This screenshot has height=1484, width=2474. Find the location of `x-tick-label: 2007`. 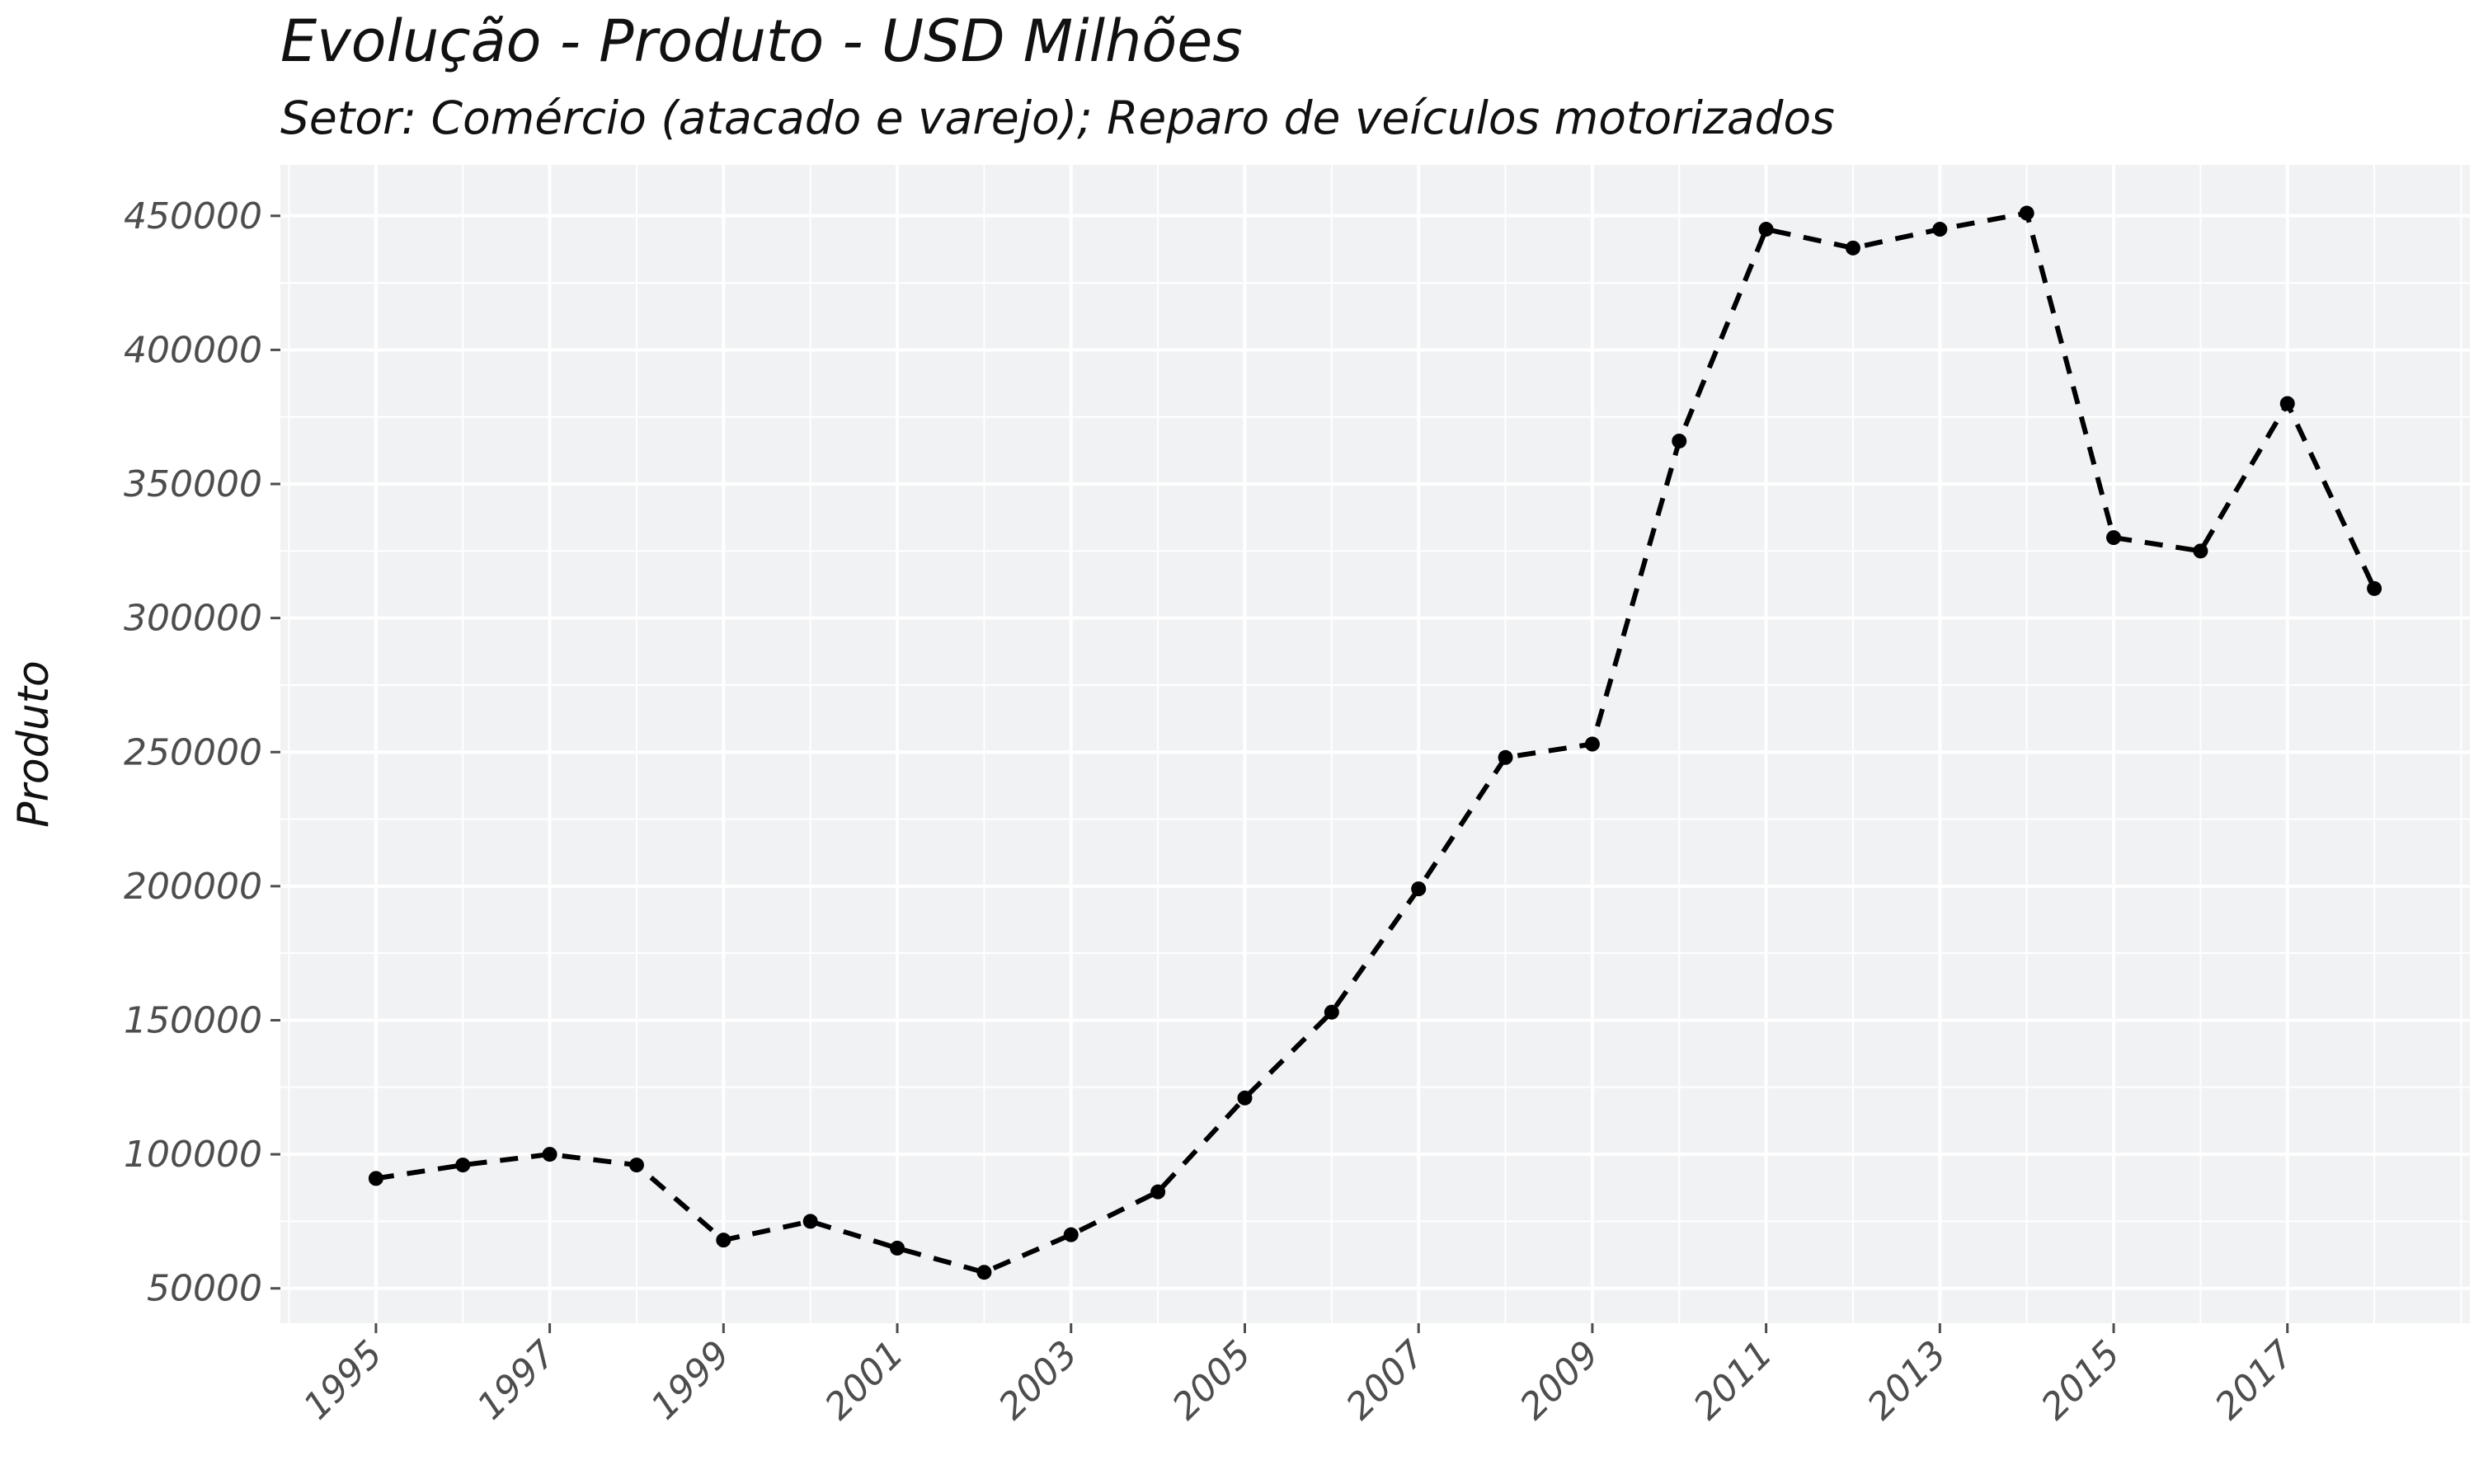

x-tick-label: 2007 is located at coordinates (1385, 1380).